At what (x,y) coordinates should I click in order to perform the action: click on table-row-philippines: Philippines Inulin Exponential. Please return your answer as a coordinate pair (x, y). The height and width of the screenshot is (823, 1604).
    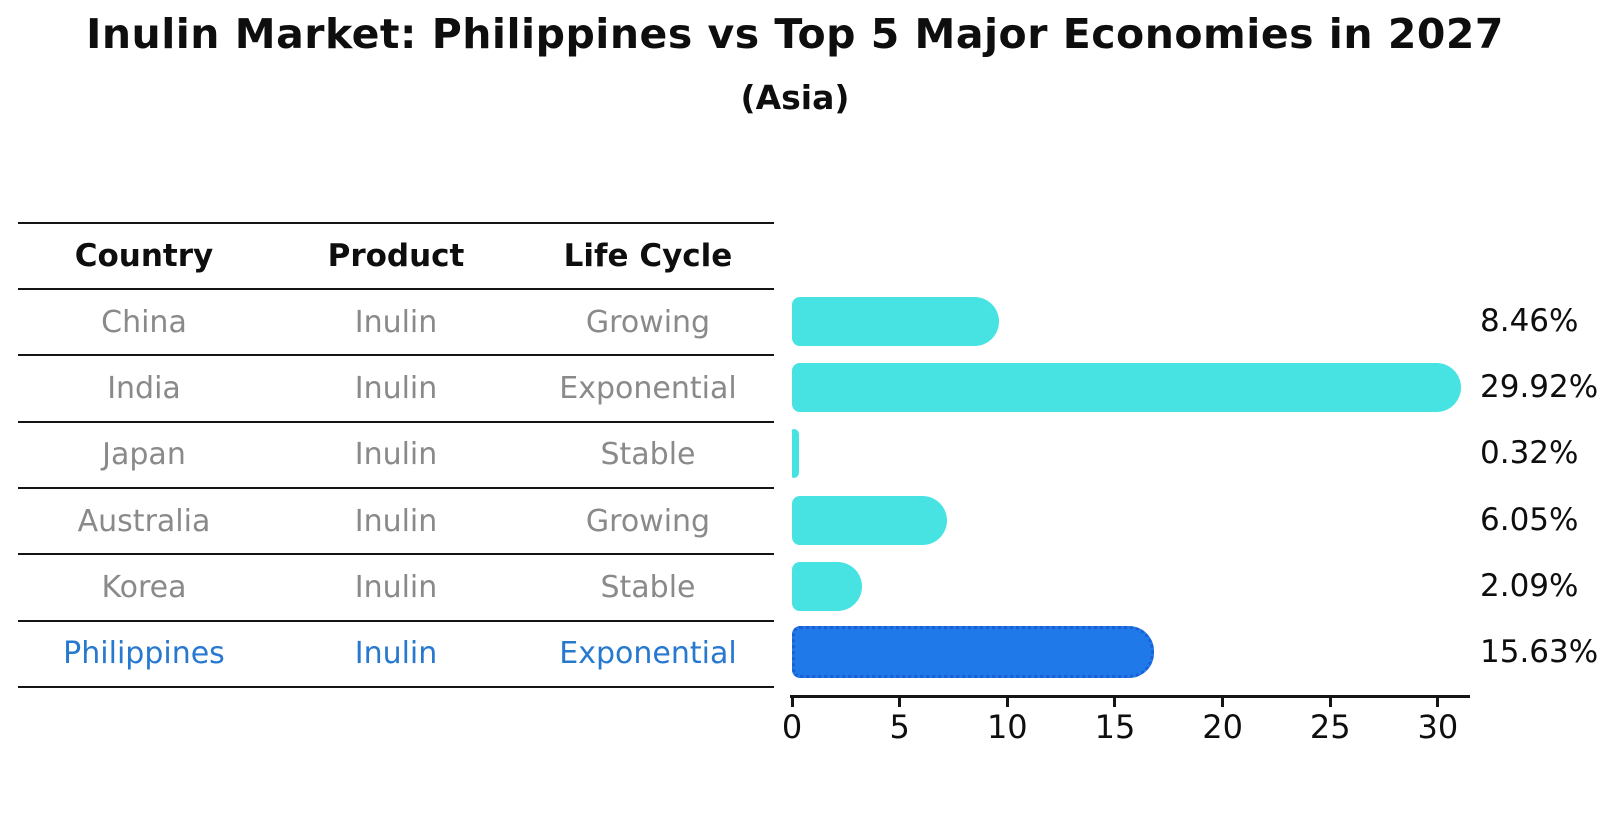
    Looking at the image, I should click on (396, 652).